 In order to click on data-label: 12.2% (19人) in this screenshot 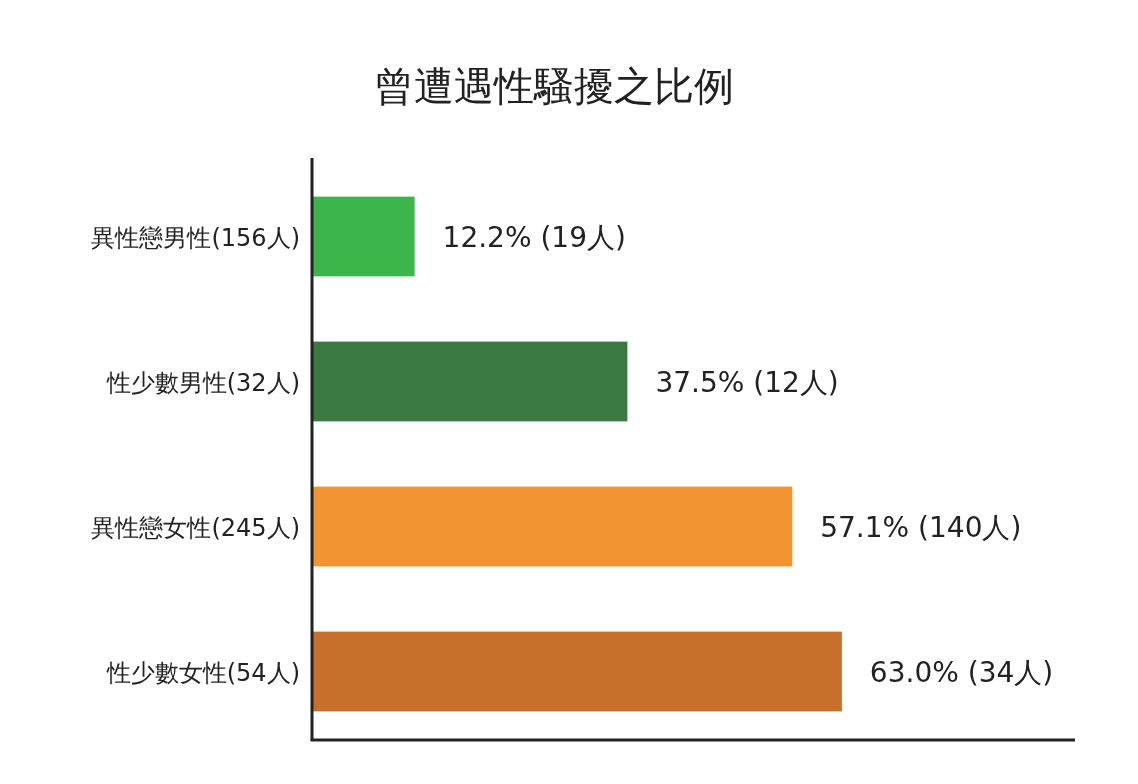, I will do `click(534, 237)`.